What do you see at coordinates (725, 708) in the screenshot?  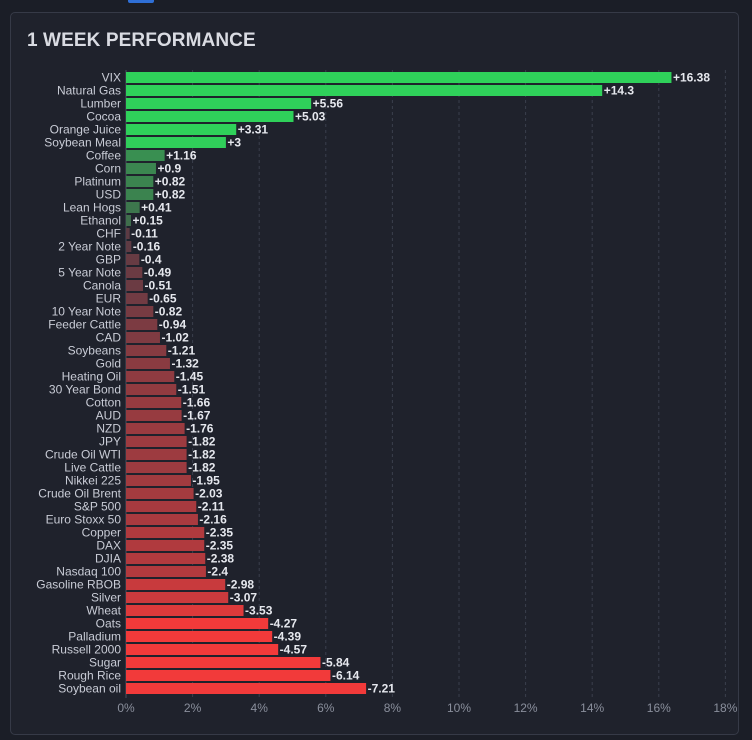 I see `x-tick-label: 18%` at bounding box center [725, 708].